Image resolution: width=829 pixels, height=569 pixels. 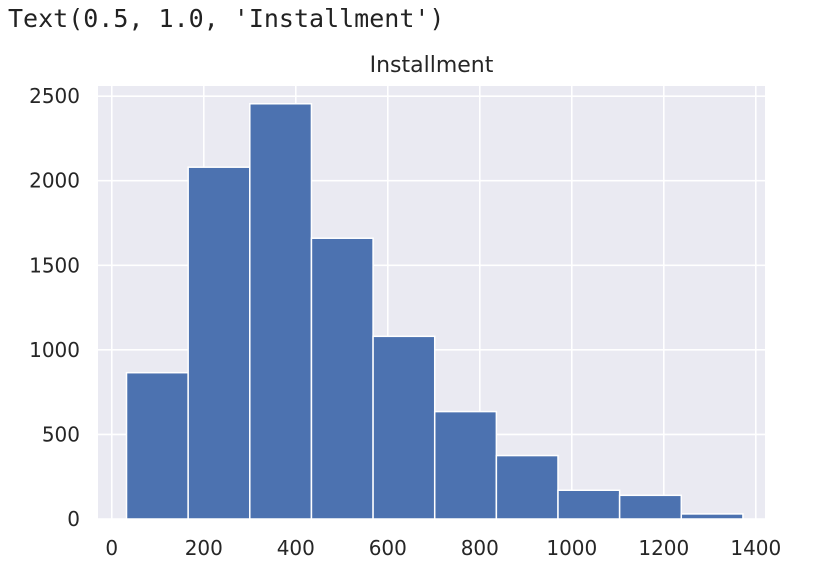 What do you see at coordinates (204, 548) in the screenshot?
I see `x-tick-label: 200` at bounding box center [204, 548].